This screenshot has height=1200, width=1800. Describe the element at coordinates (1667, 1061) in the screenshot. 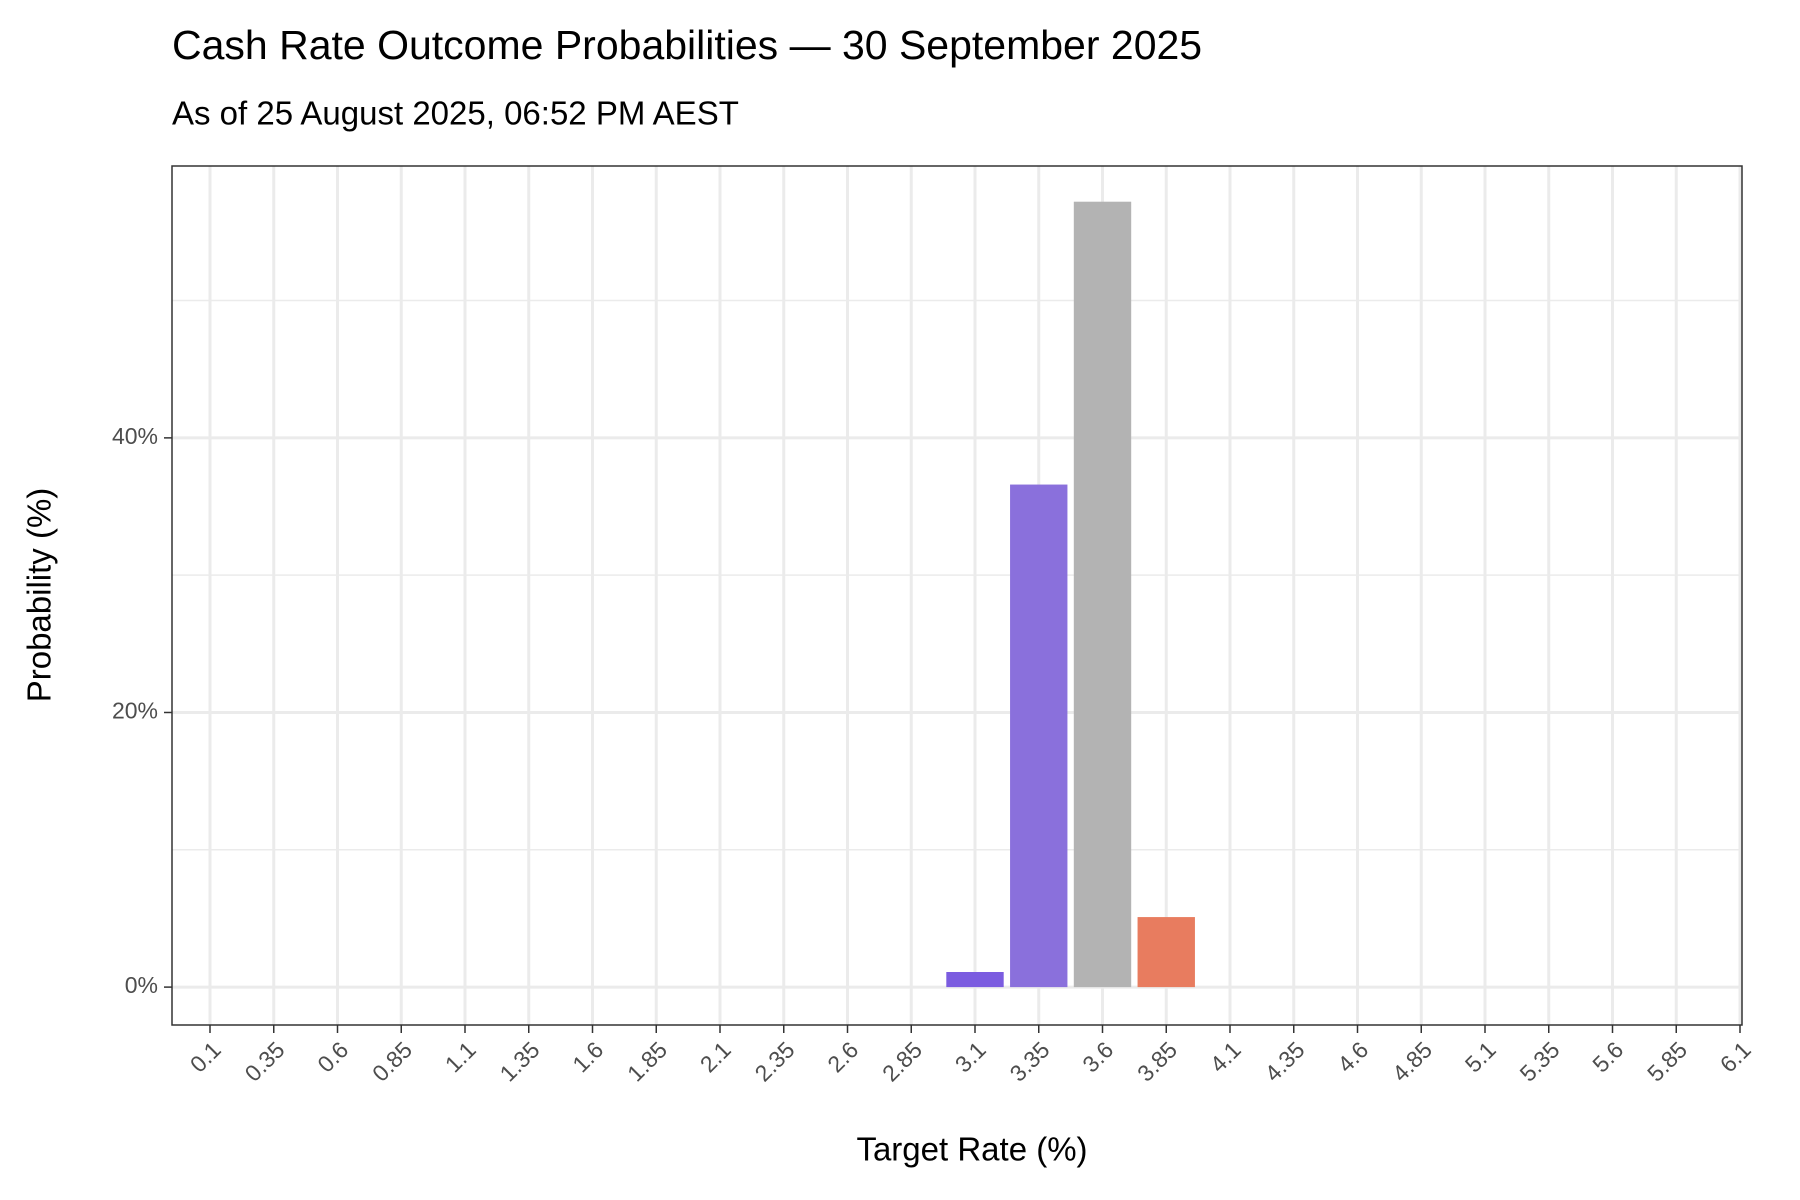

I see `x-tick-label: 5.85` at that location.